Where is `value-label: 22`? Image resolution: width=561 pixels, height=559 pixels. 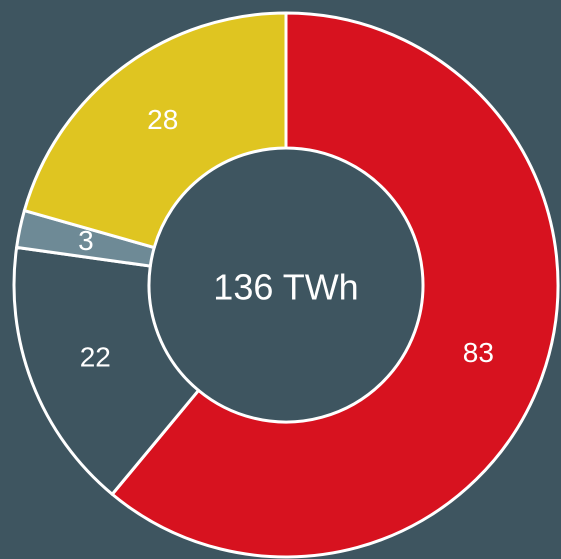 value-label: 22 is located at coordinates (95, 356).